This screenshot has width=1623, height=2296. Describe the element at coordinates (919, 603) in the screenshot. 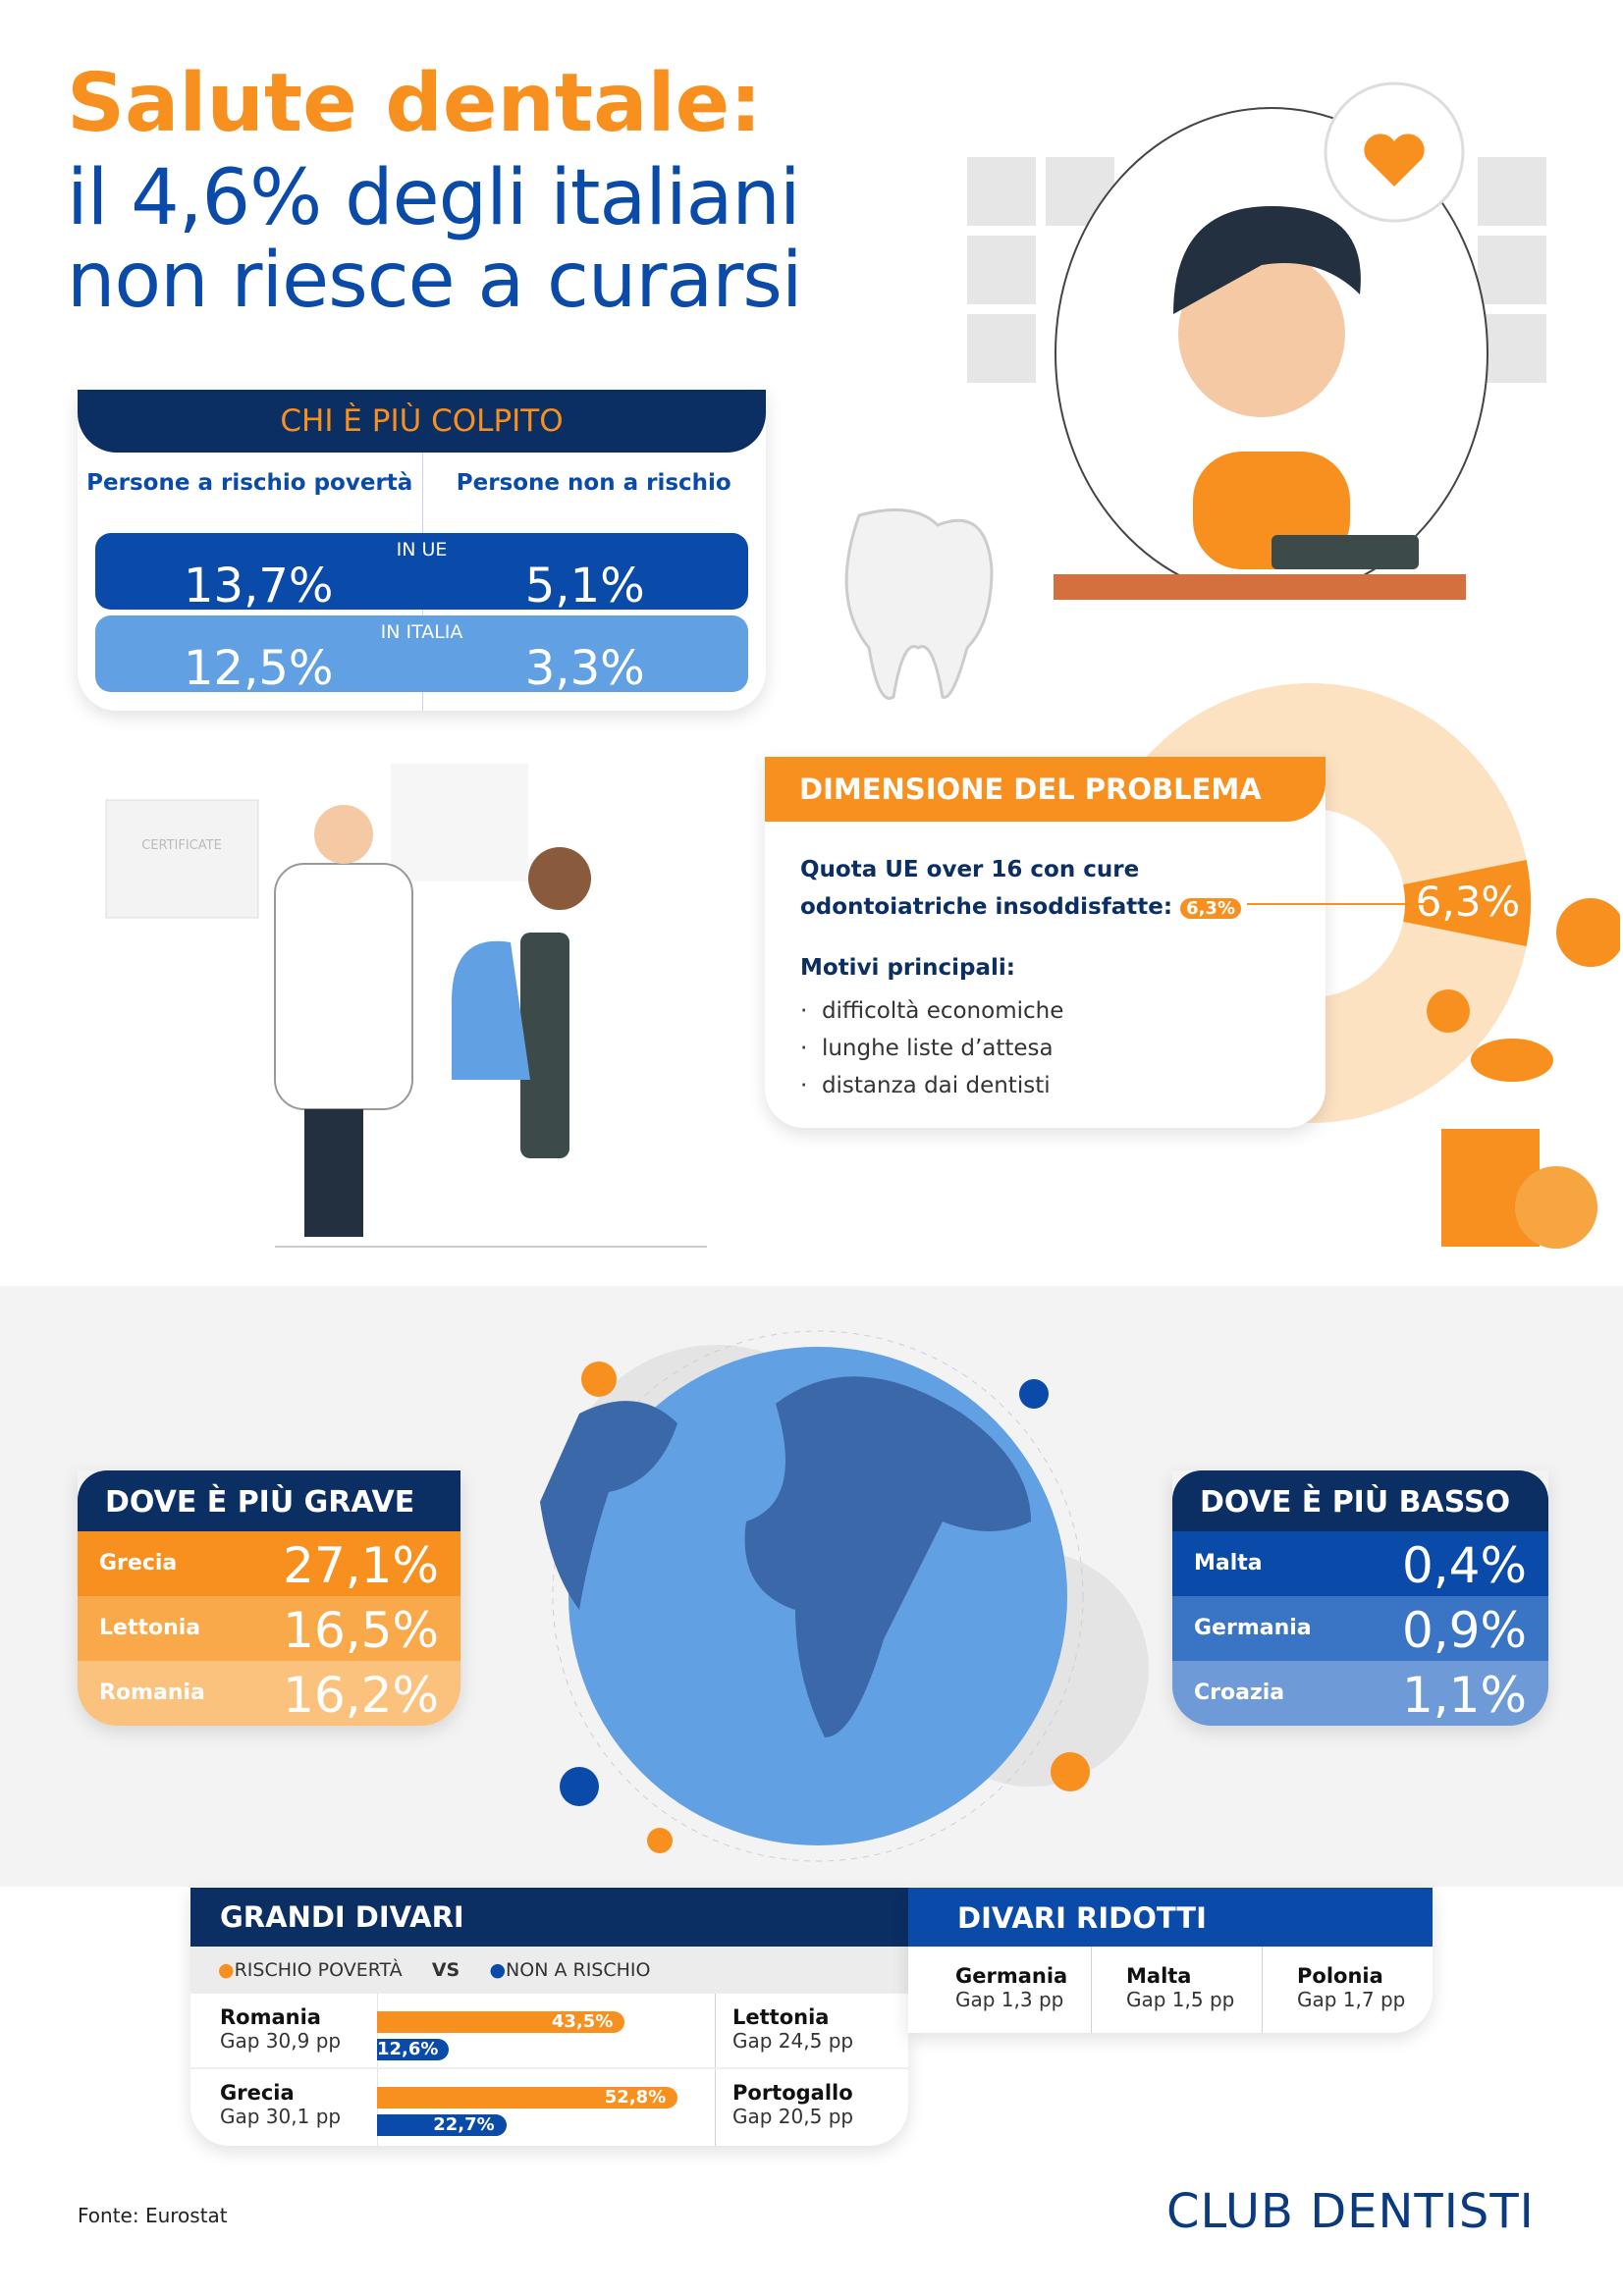

I see `tooth-icon` at that location.